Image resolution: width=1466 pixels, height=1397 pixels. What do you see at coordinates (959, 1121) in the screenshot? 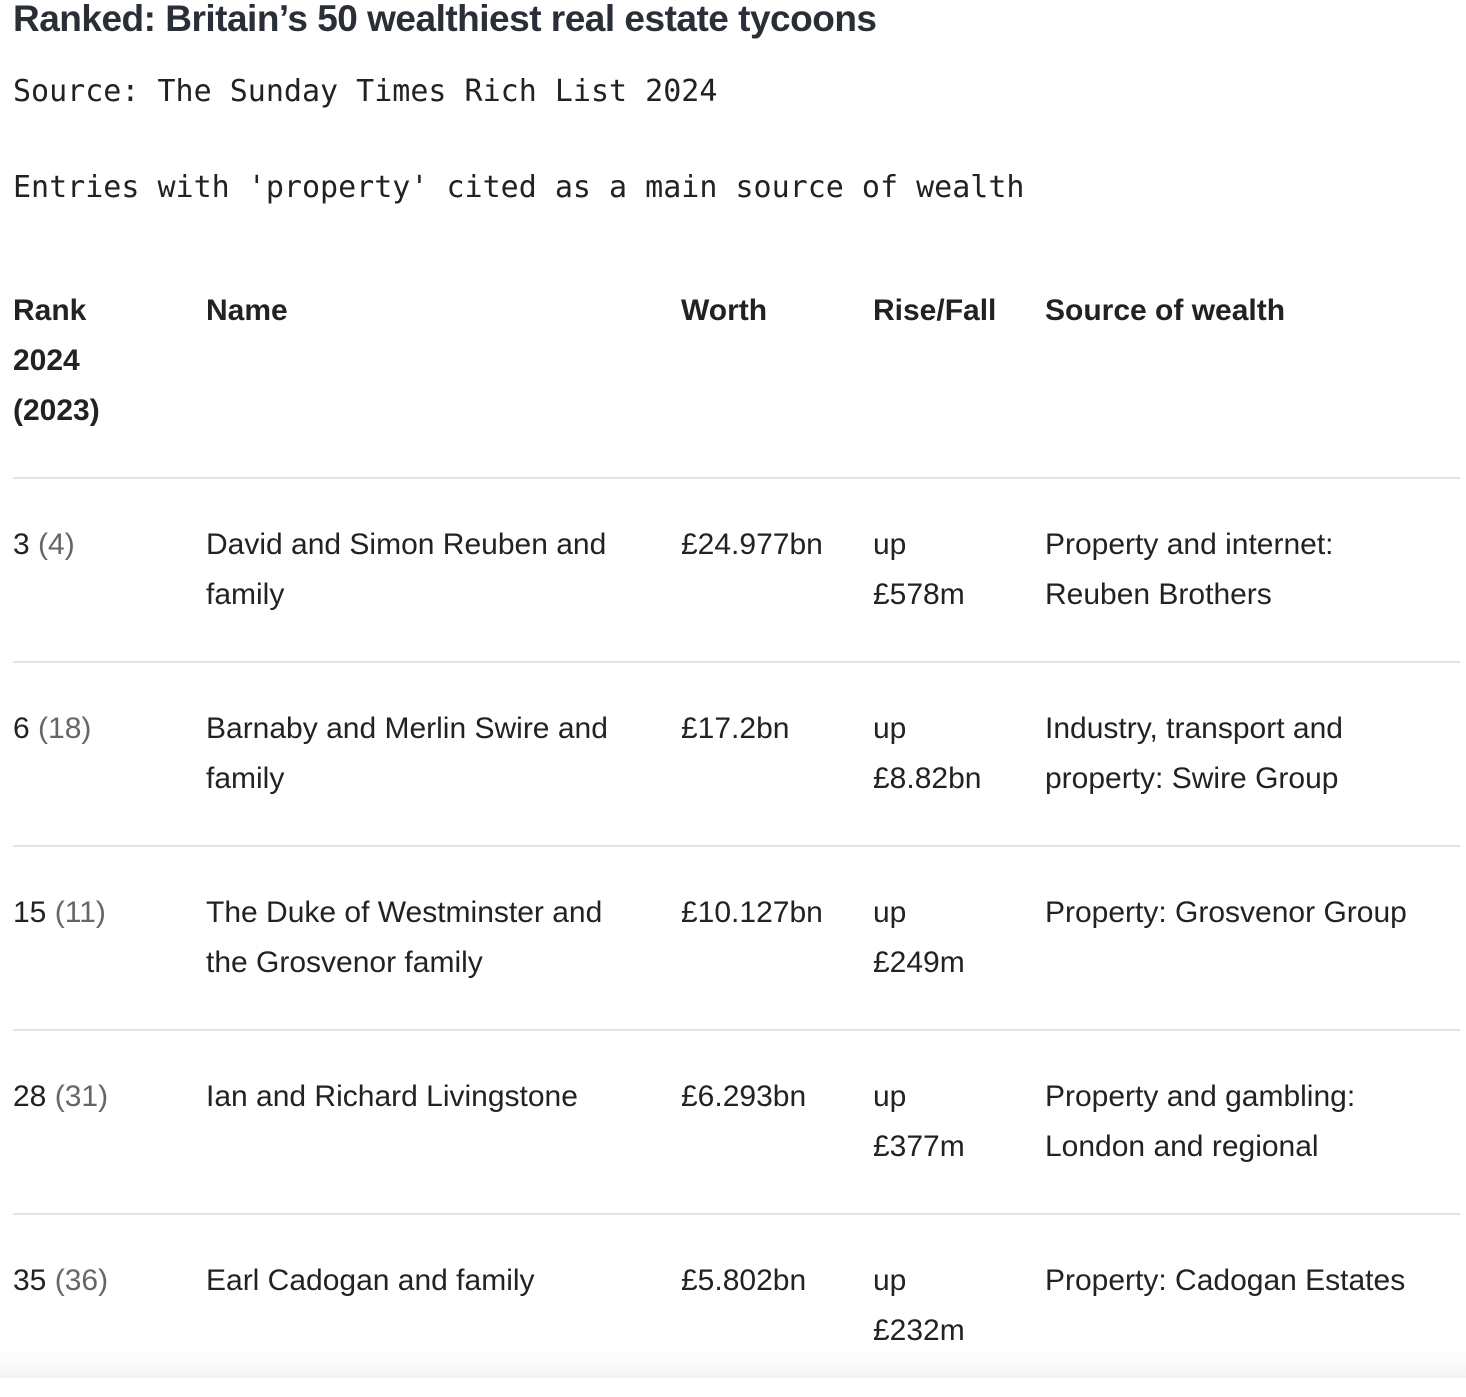
I see `change-cell: up £377m` at bounding box center [959, 1121].